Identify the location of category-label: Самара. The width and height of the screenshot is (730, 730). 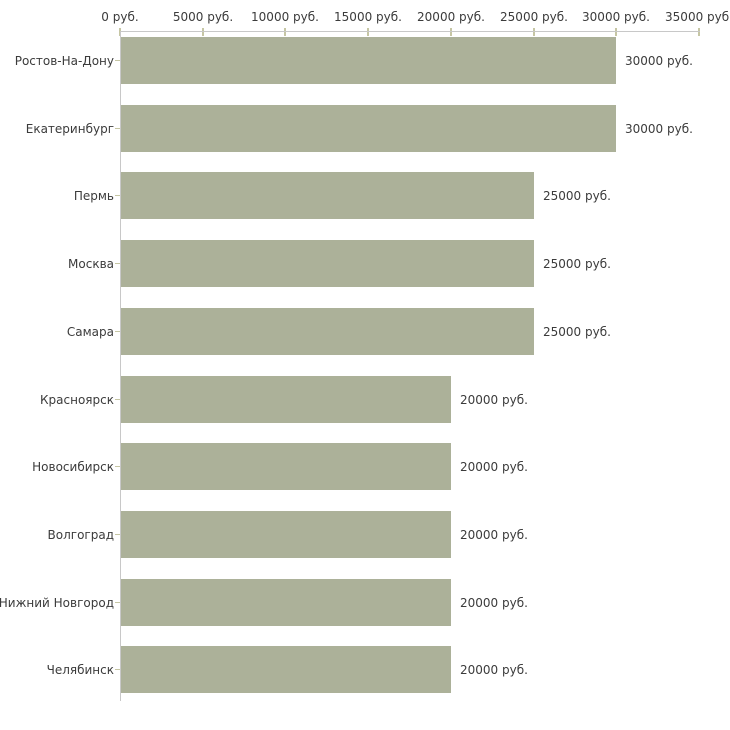
(90, 331).